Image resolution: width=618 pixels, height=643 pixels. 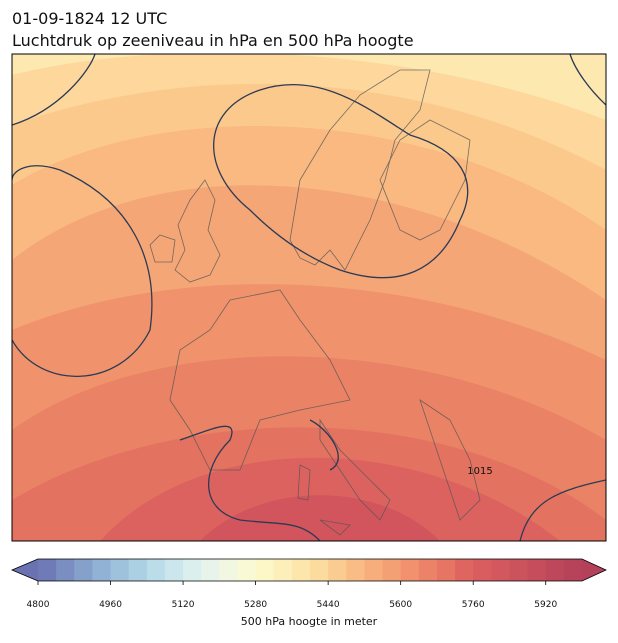 I want to click on colorbar-label: 500 hPa hoogte in meter, so click(x=309, y=621).